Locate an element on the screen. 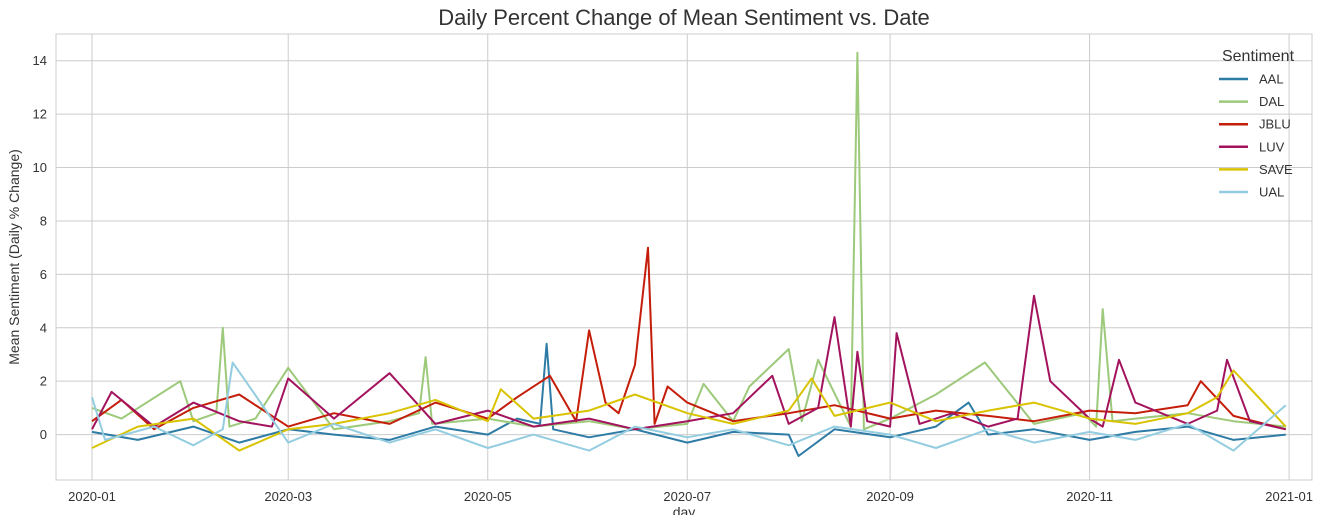  y-tick-label: 8 is located at coordinates (43, 220).